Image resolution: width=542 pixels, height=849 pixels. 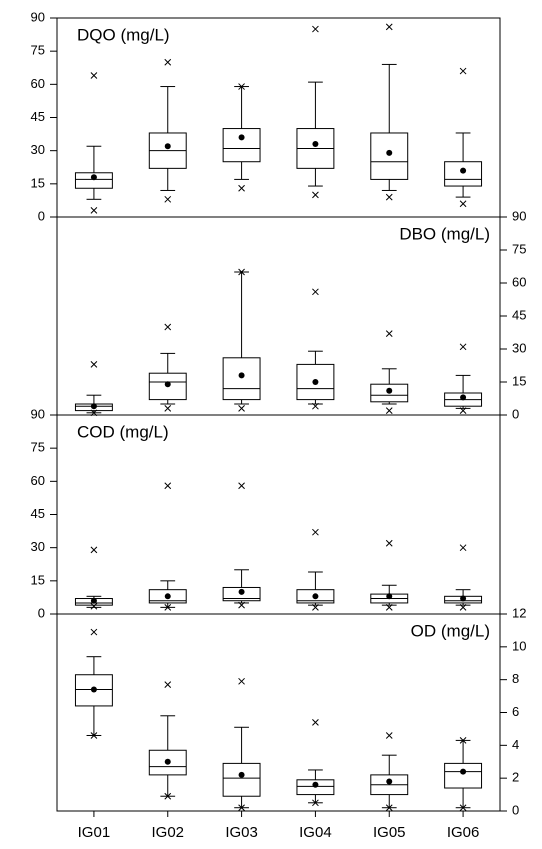 What do you see at coordinates (515, 678) in the screenshot?
I see `y-tick-label: 8` at bounding box center [515, 678].